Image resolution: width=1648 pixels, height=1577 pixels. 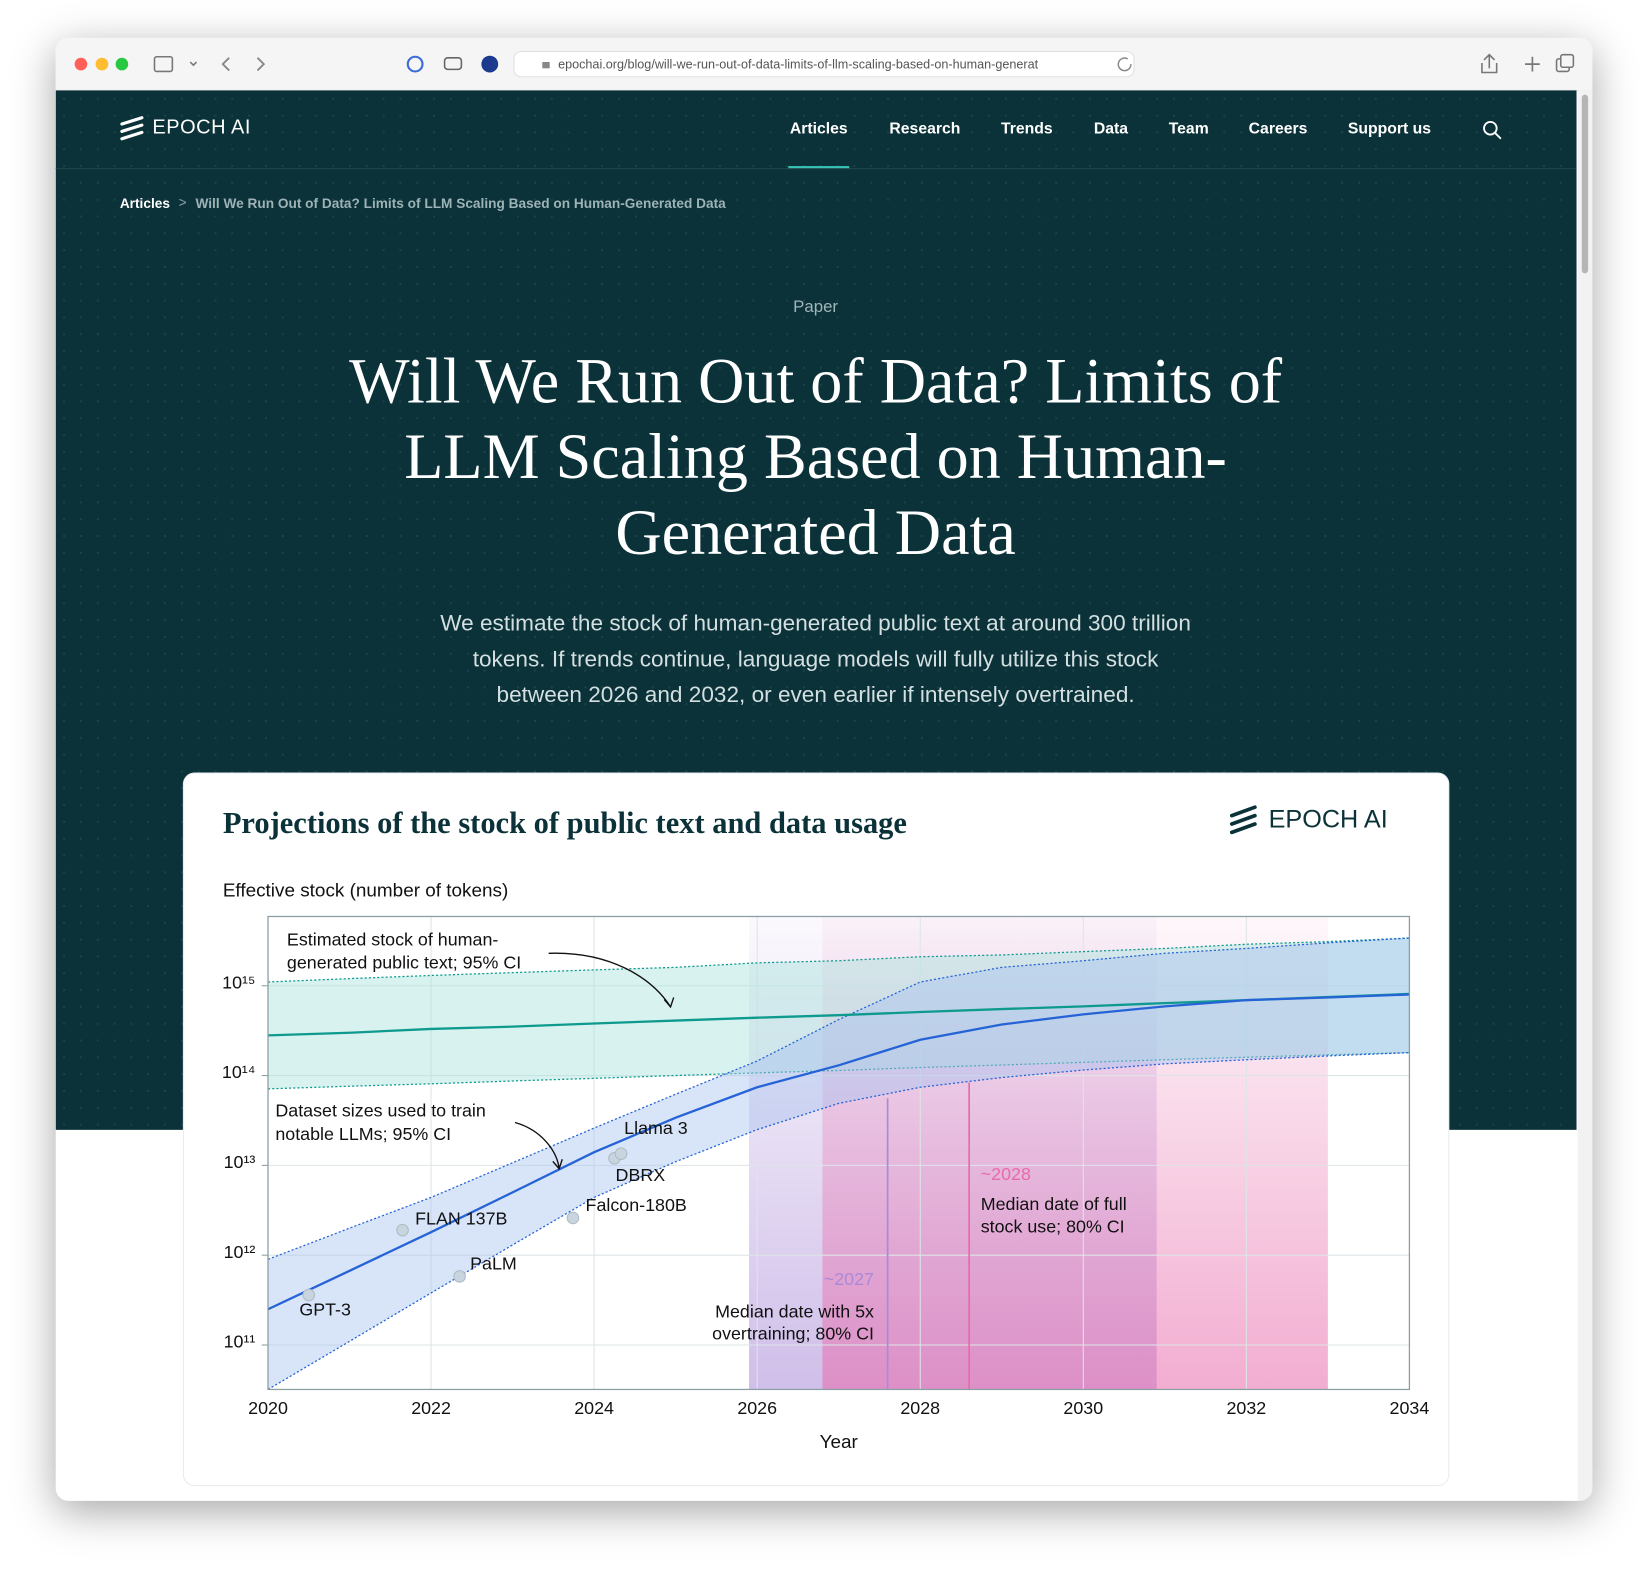 What do you see at coordinates (594, 1408) in the screenshot?
I see `x-tick-label: 2024` at bounding box center [594, 1408].